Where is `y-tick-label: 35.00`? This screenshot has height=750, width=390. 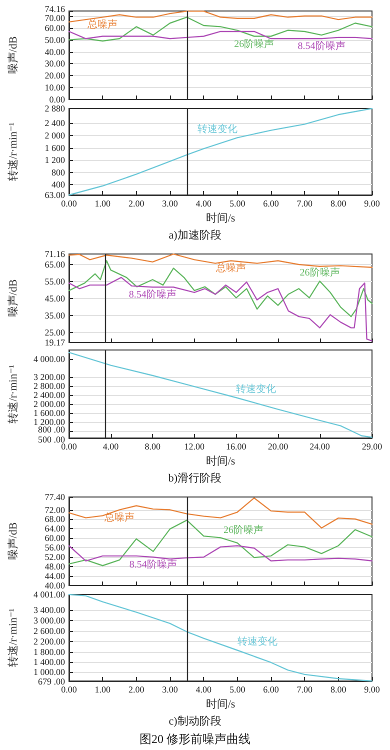 y-tick-label: 35.00 is located at coordinates (55, 315).